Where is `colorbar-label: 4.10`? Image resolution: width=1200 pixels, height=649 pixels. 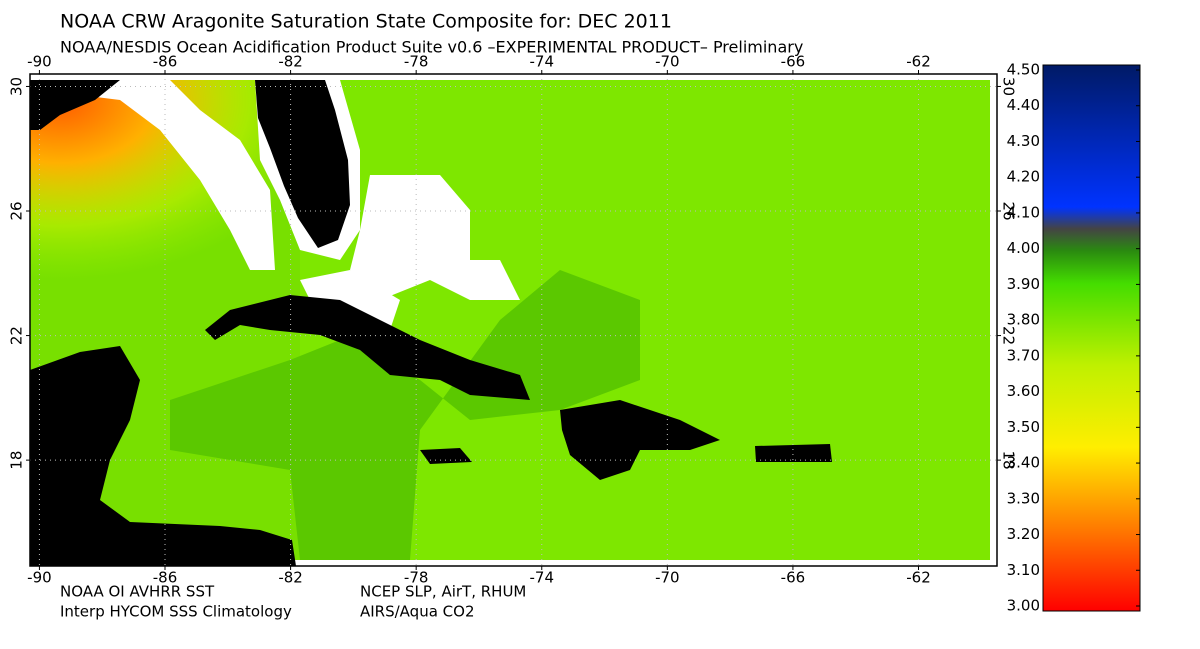 colorbar-label: 4.10 is located at coordinates (1023, 212).